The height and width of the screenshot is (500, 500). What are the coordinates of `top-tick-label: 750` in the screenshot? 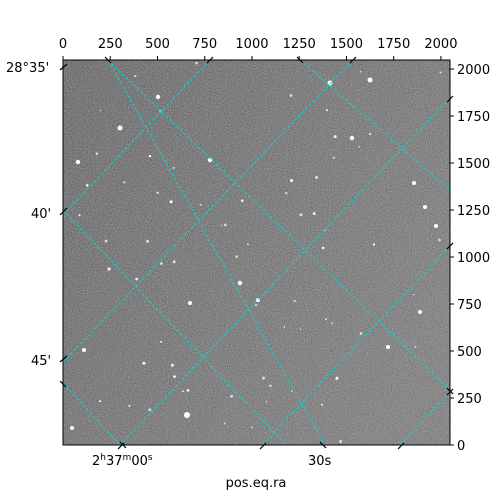 It's located at (204, 44).